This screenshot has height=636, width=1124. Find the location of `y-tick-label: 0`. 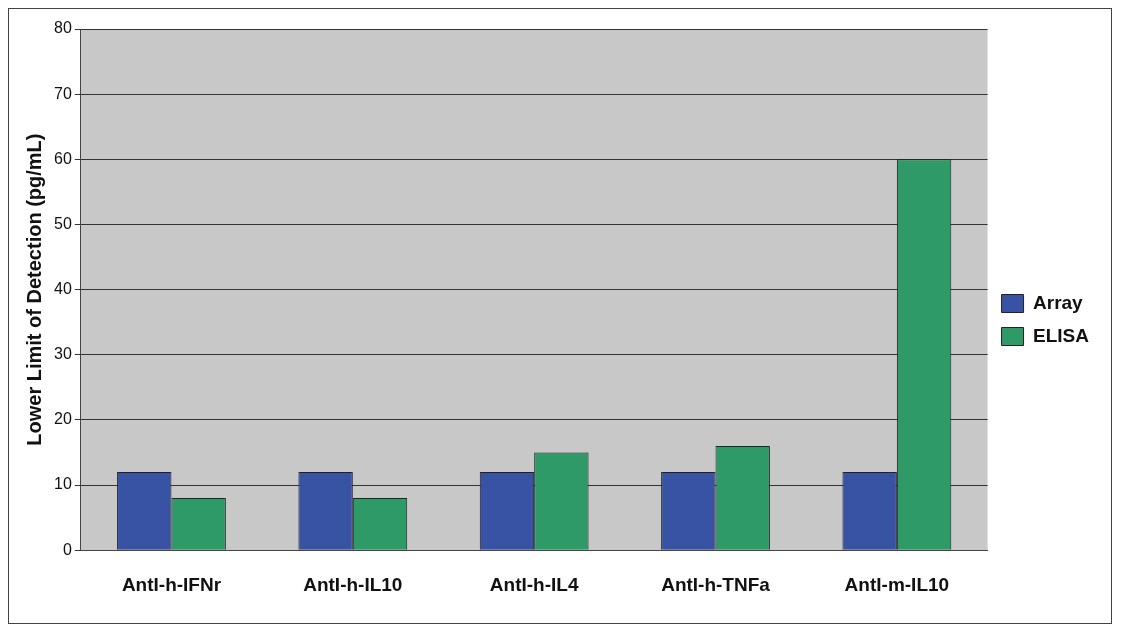

y-tick-label: 0 is located at coordinates (67, 549).